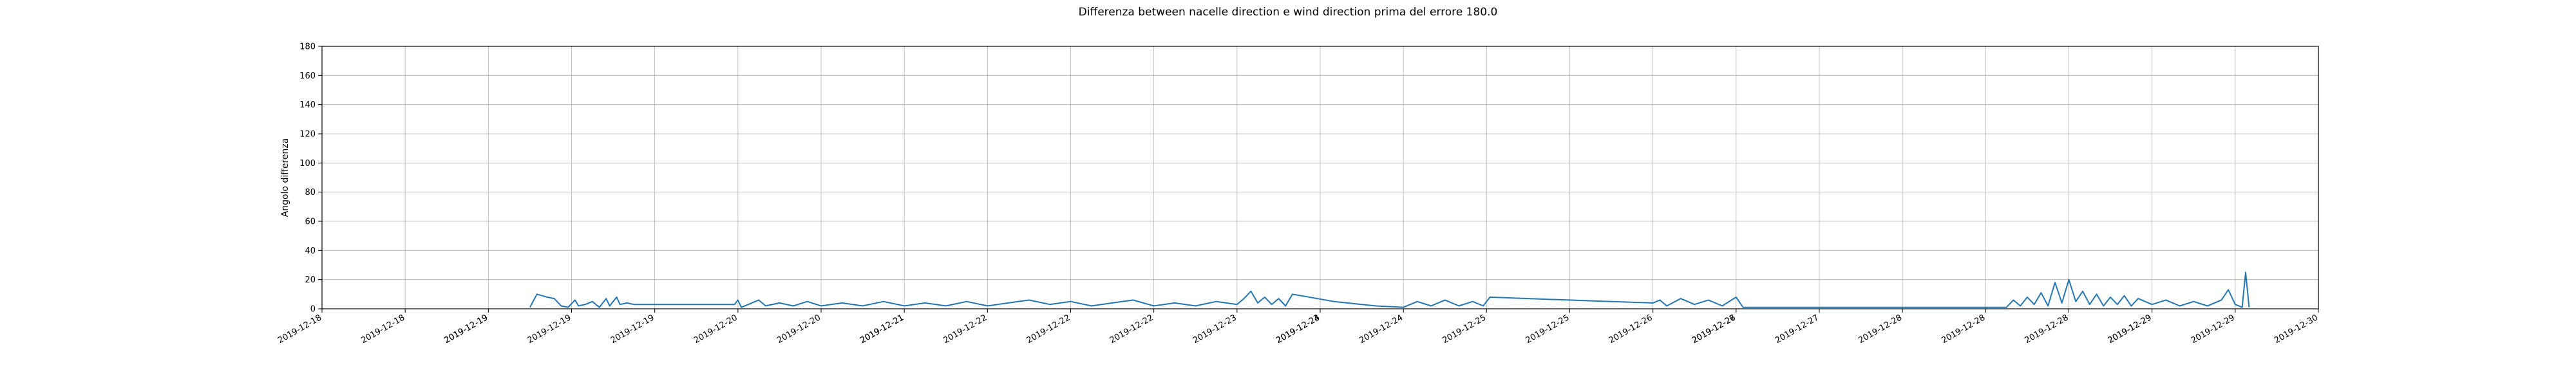 The width and height of the screenshot is (2576, 386). I want to click on y-tick-label: 100, so click(307, 164).